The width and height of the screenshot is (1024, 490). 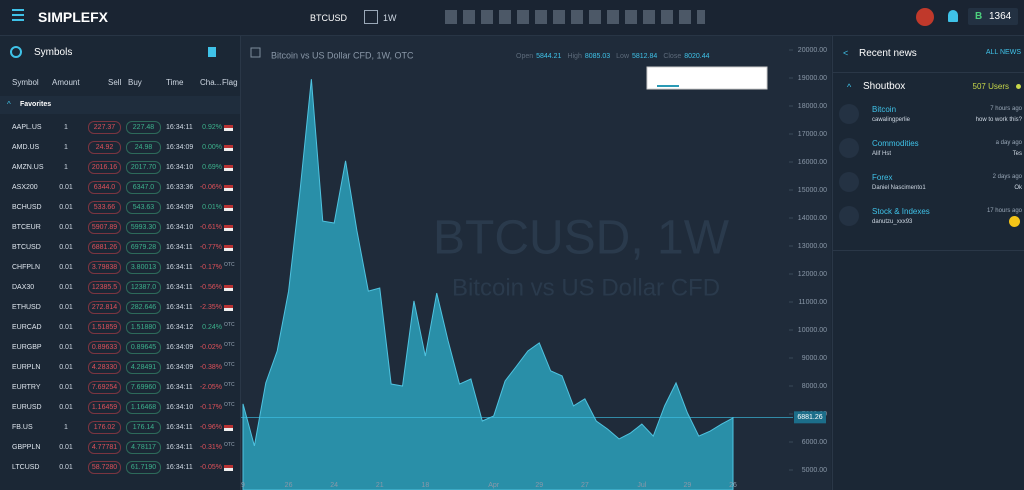 I want to click on ohlc-value: 8020.44, so click(x=696, y=56).